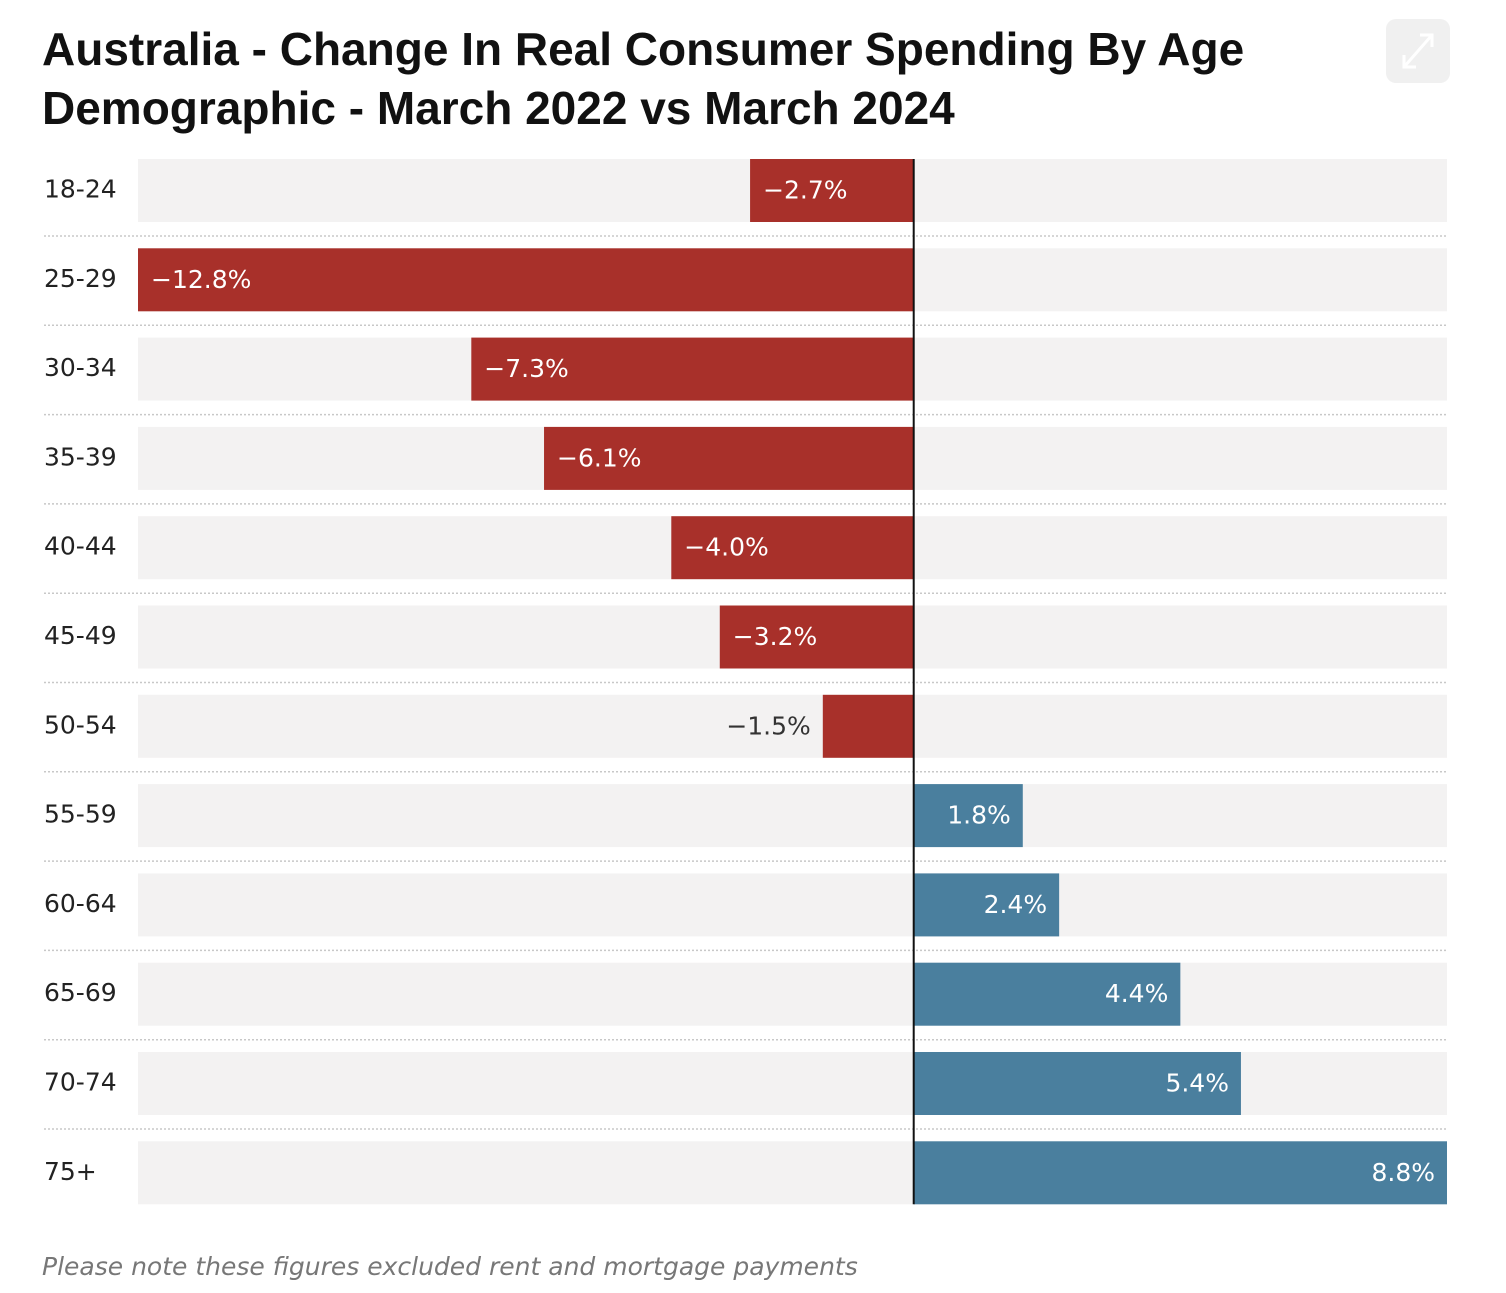 The width and height of the screenshot is (1506, 1293). What do you see at coordinates (80, 814) in the screenshot?
I see `category-label: 55-59` at bounding box center [80, 814].